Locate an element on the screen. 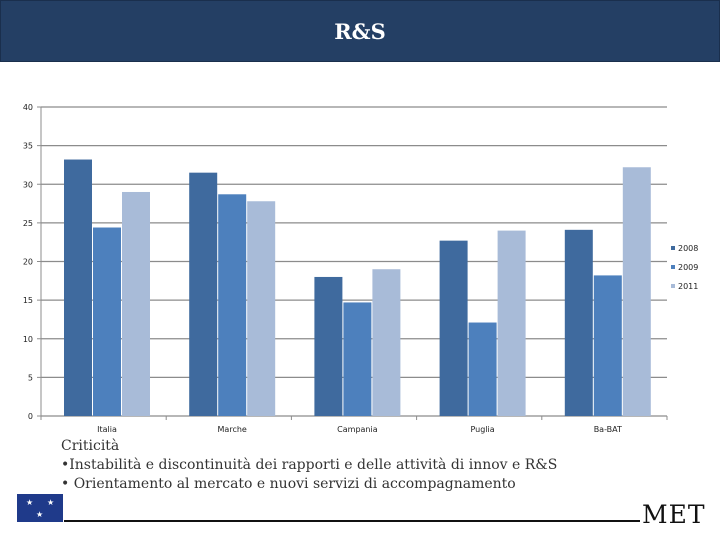  bar-2008-campania is located at coordinates (328, 346).